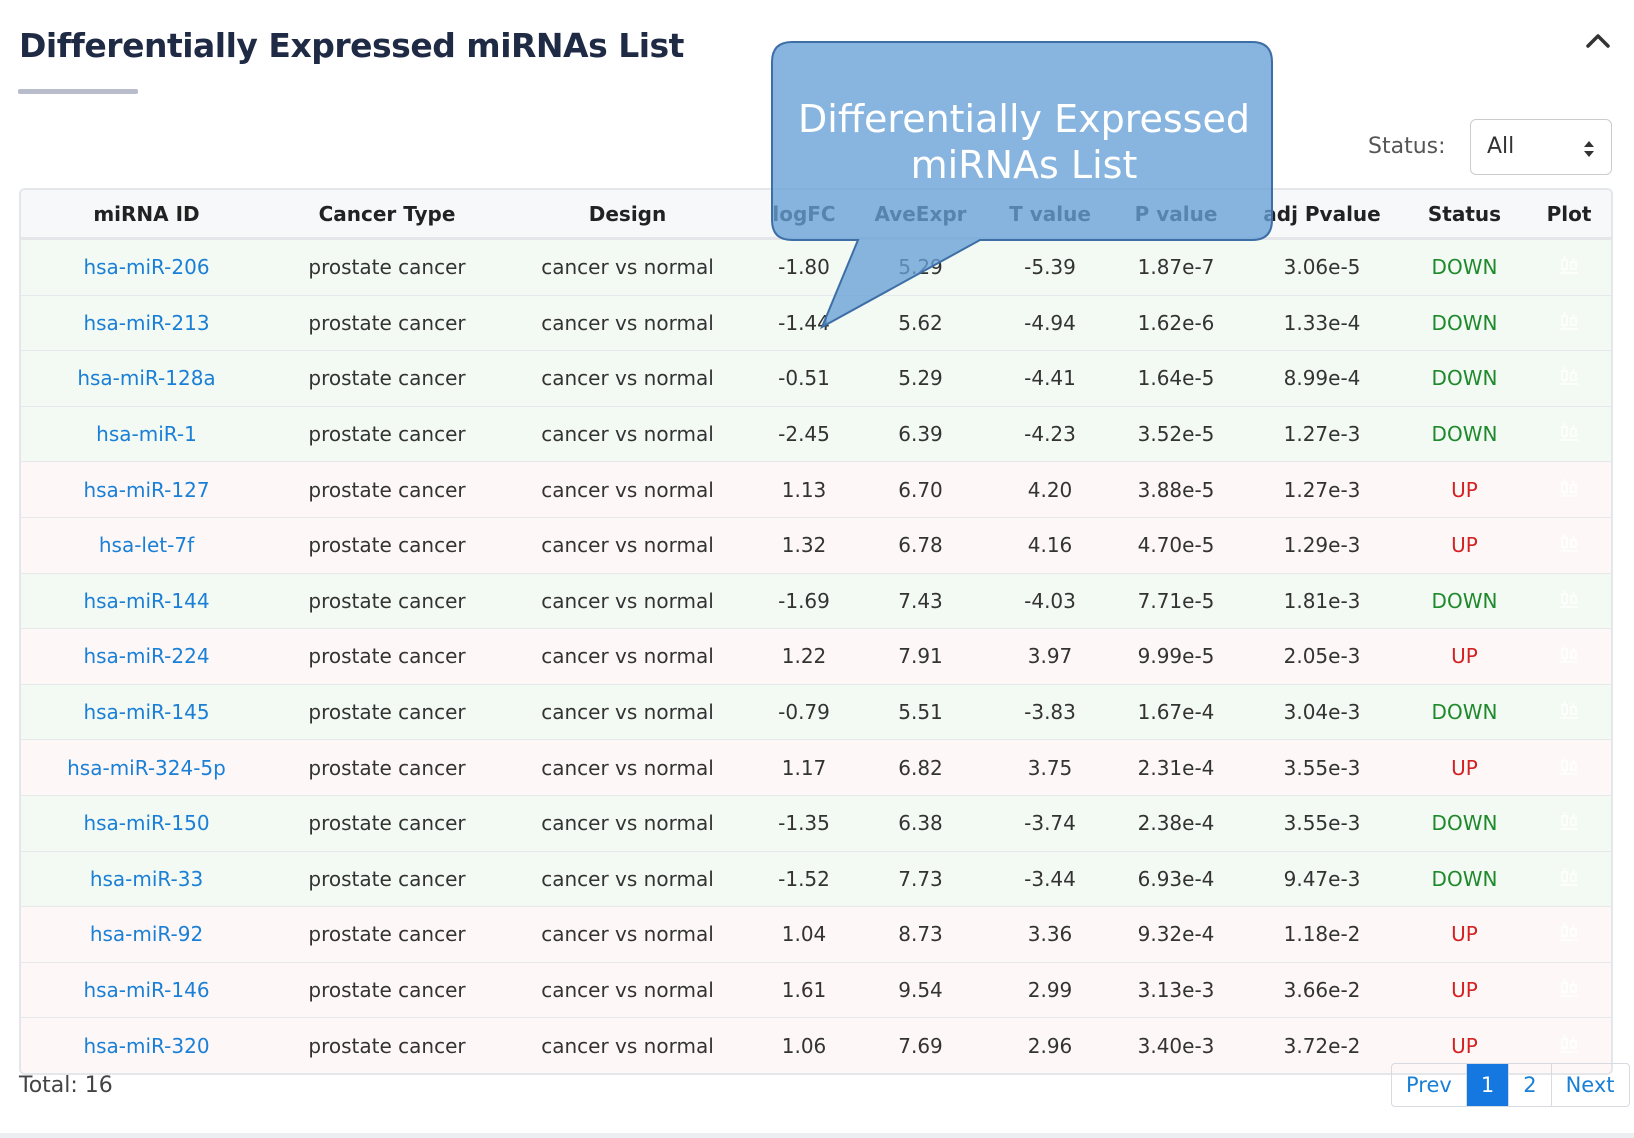 The height and width of the screenshot is (1138, 1634). I want to click on cell: -1.80, so click(804, 267).